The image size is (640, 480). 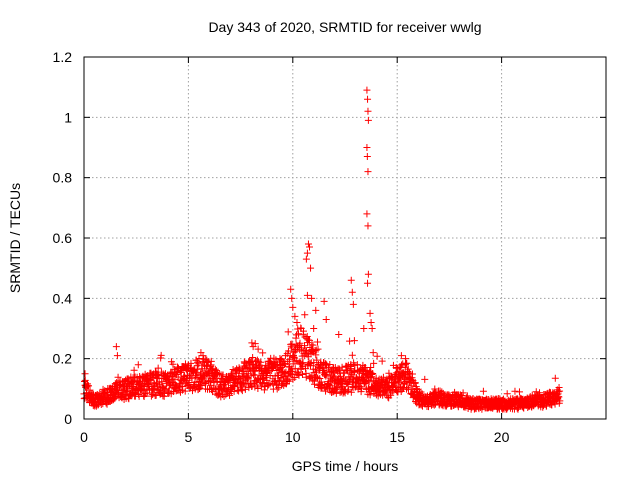 What do you see at coordinates (294, 437) in the screenshot?
I see `x-tick-labels: 0 5 10 15 20` at bounding box center [294, 437].